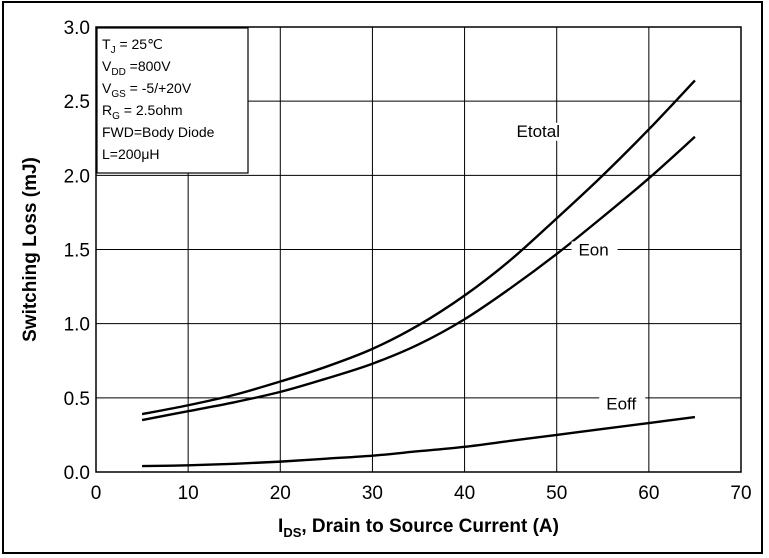  What do you see at coordinates (418, 528) in the screenshot?
I see `x-axis-title: IDS, Drain to Source Current (A)` at bounding box center [418, 528].